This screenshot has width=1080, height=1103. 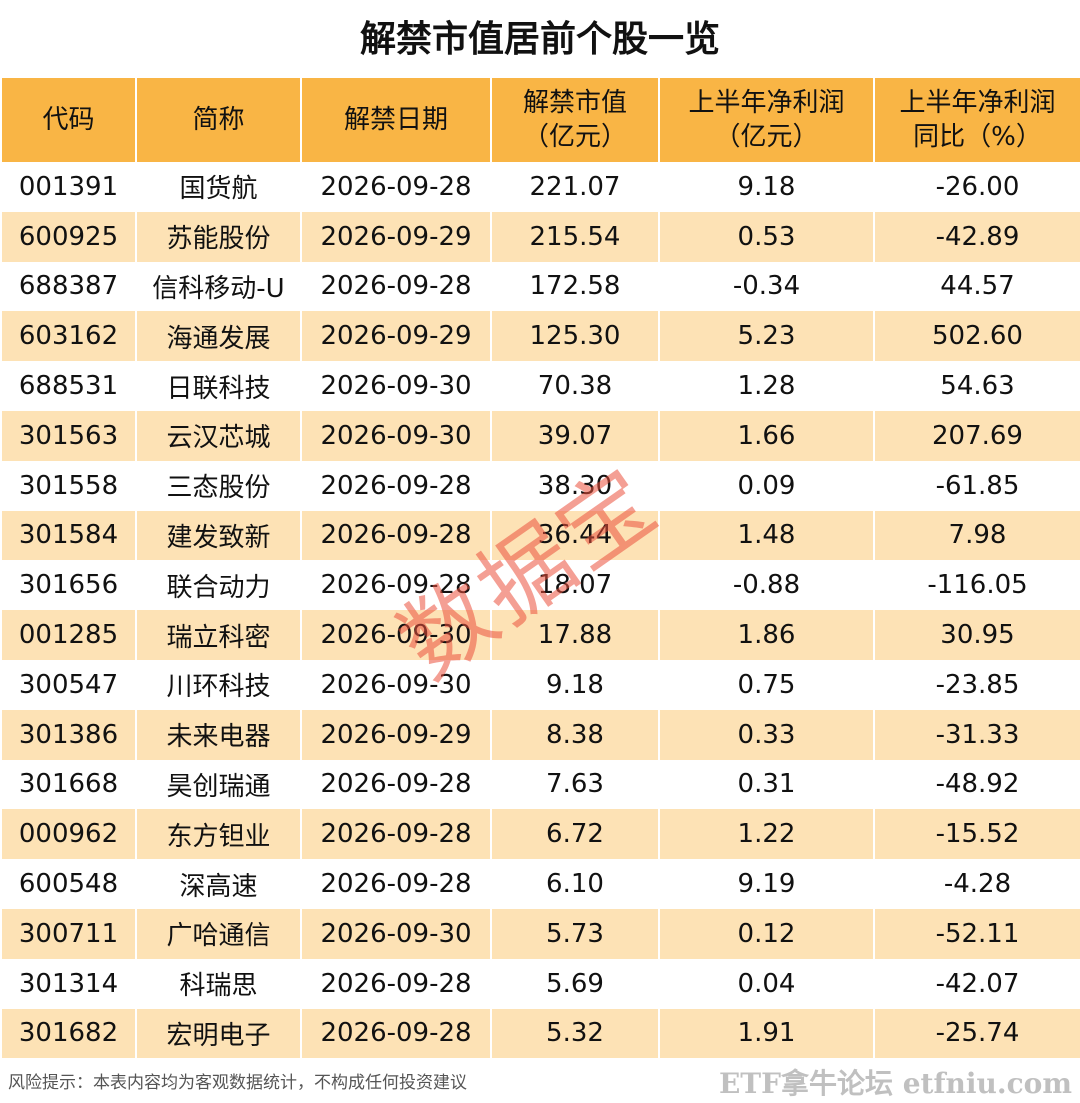 I want to click on column-header: 代码, so click(x=68, y=120).